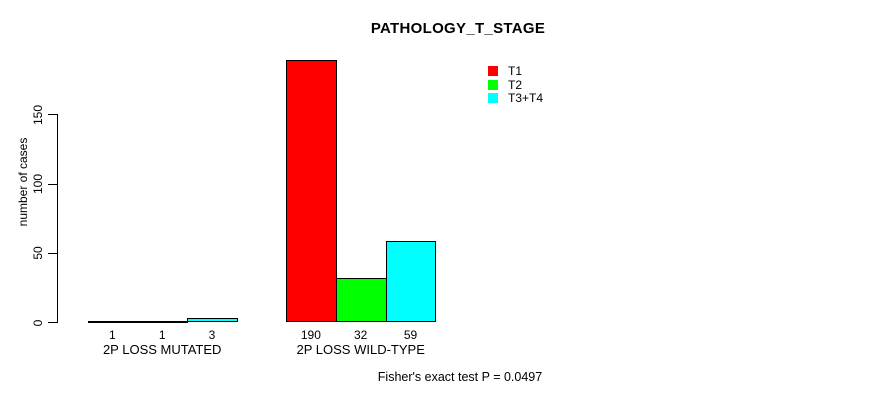 The image size is (890, 400). I want to click on bar-t1-2p-loss-wild-type, so click(311, 191).